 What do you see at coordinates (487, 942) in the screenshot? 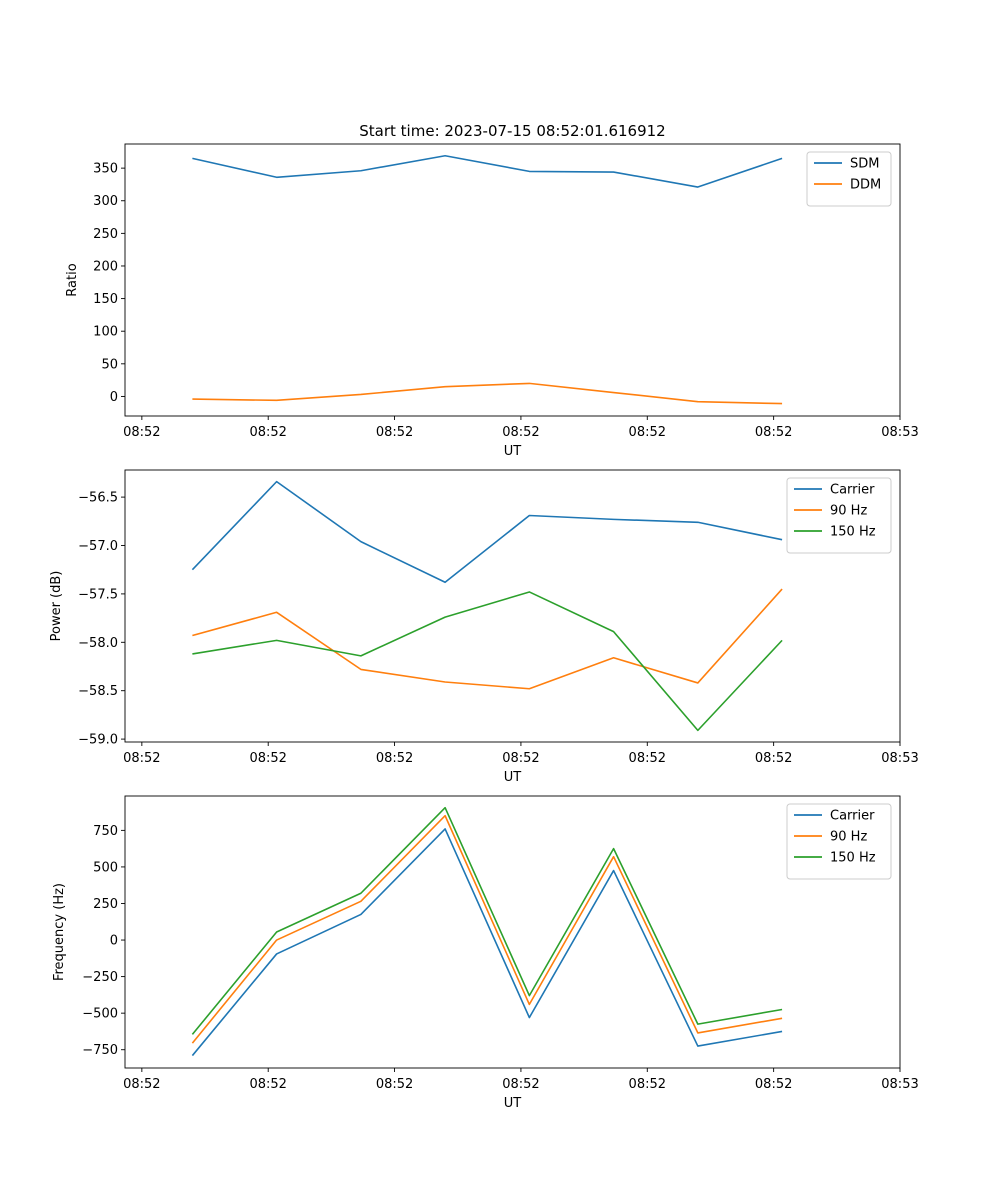
I see `series-line-carrier` at bounding box center [487, 942].